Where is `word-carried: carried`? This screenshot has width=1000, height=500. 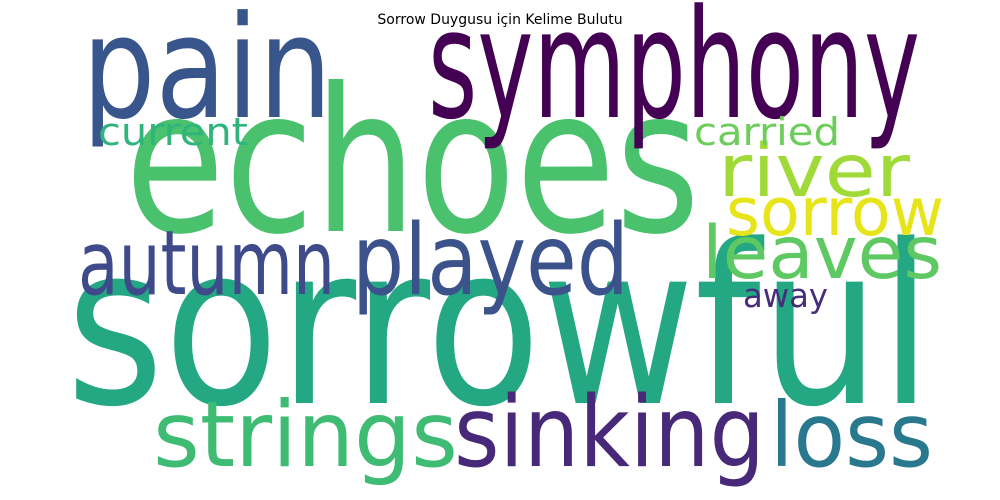
word-carried: carried is located at coordinates (767, 132).